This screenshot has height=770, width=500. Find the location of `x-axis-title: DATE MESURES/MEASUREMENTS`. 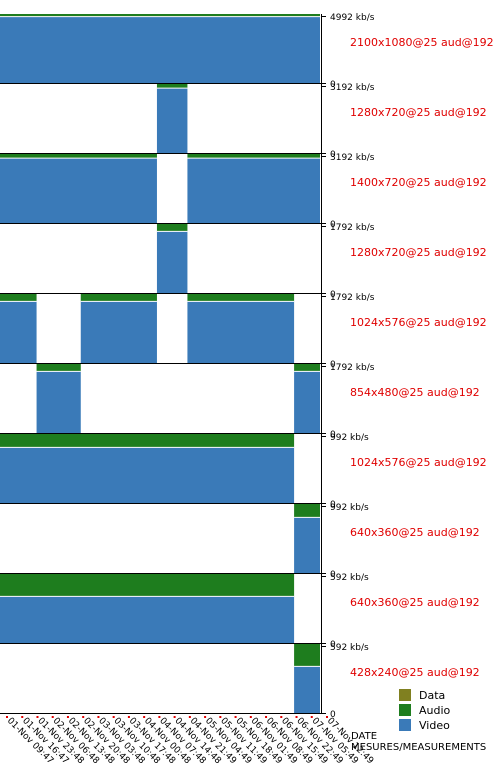

x-axis-title: DATE MESURES/MEASUREMENTS is located at coordinates (418, 742).